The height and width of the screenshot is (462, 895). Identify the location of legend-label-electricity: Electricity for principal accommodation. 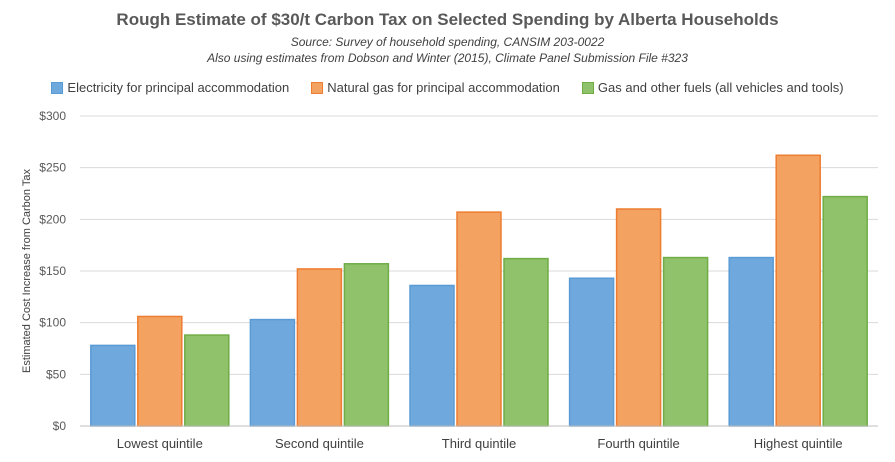
(178, 87).